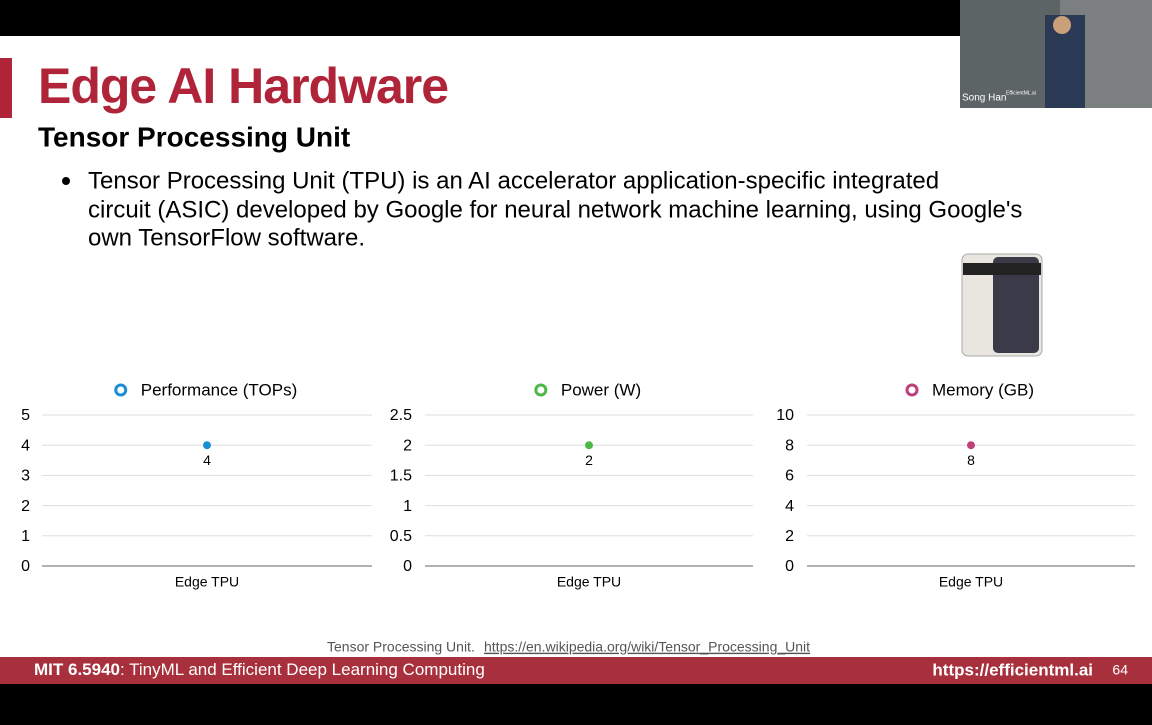 The width and height of the screenshot is (1152, 725). I want to click on bullet-line: own TensorFlow software., so click(226, 237).